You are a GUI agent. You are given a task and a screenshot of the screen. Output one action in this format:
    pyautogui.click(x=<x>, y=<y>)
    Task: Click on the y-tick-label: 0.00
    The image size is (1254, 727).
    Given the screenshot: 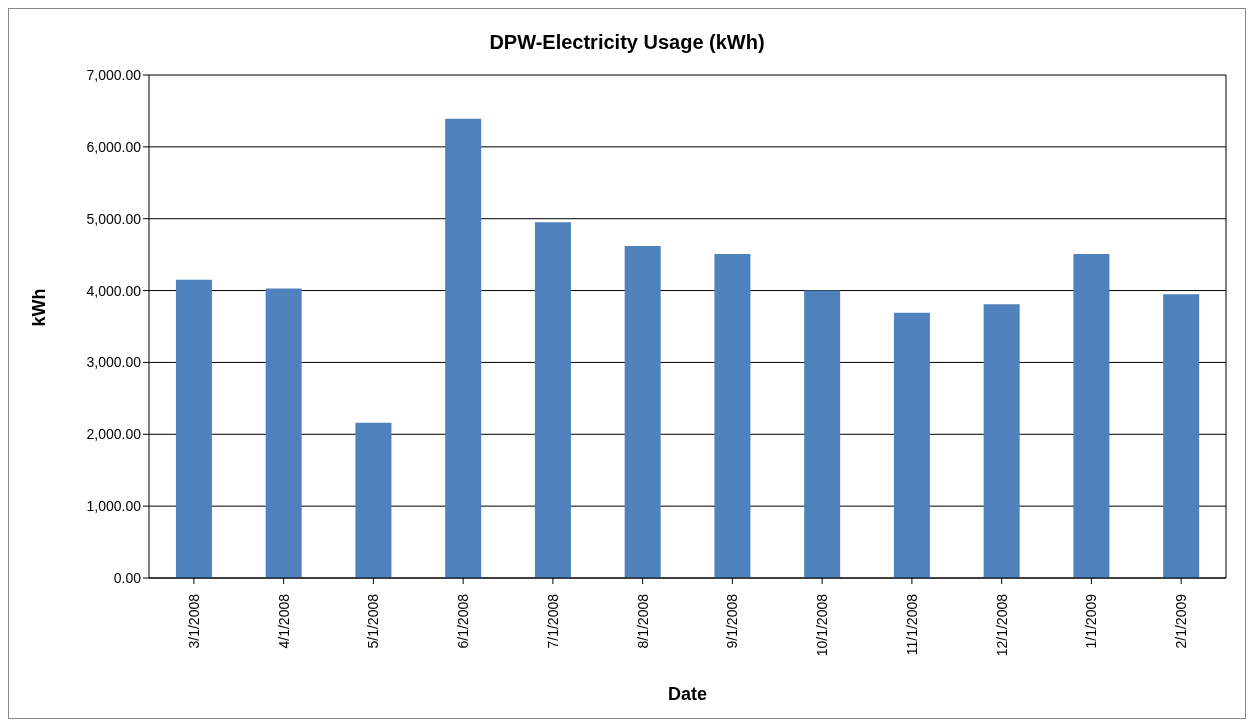 What is the action you would take?
    pyautogui.click(x=127, y=577)
    